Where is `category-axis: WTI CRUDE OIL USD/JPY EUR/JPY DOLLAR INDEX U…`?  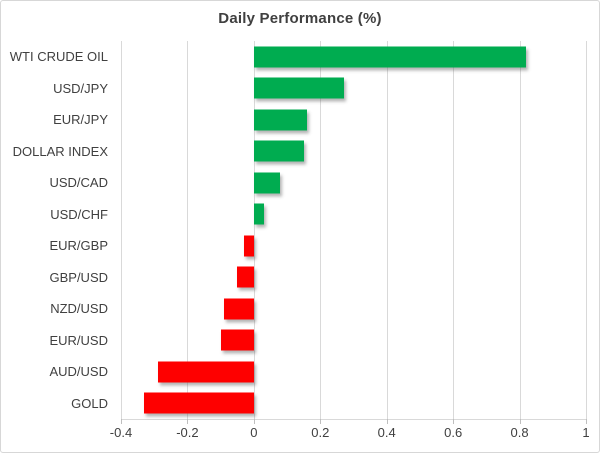 category-axis: WTI CRUDE OIL USD/JPY EUR/JPY DOLLAR INDEX U… is located at coordinates (54, 230).